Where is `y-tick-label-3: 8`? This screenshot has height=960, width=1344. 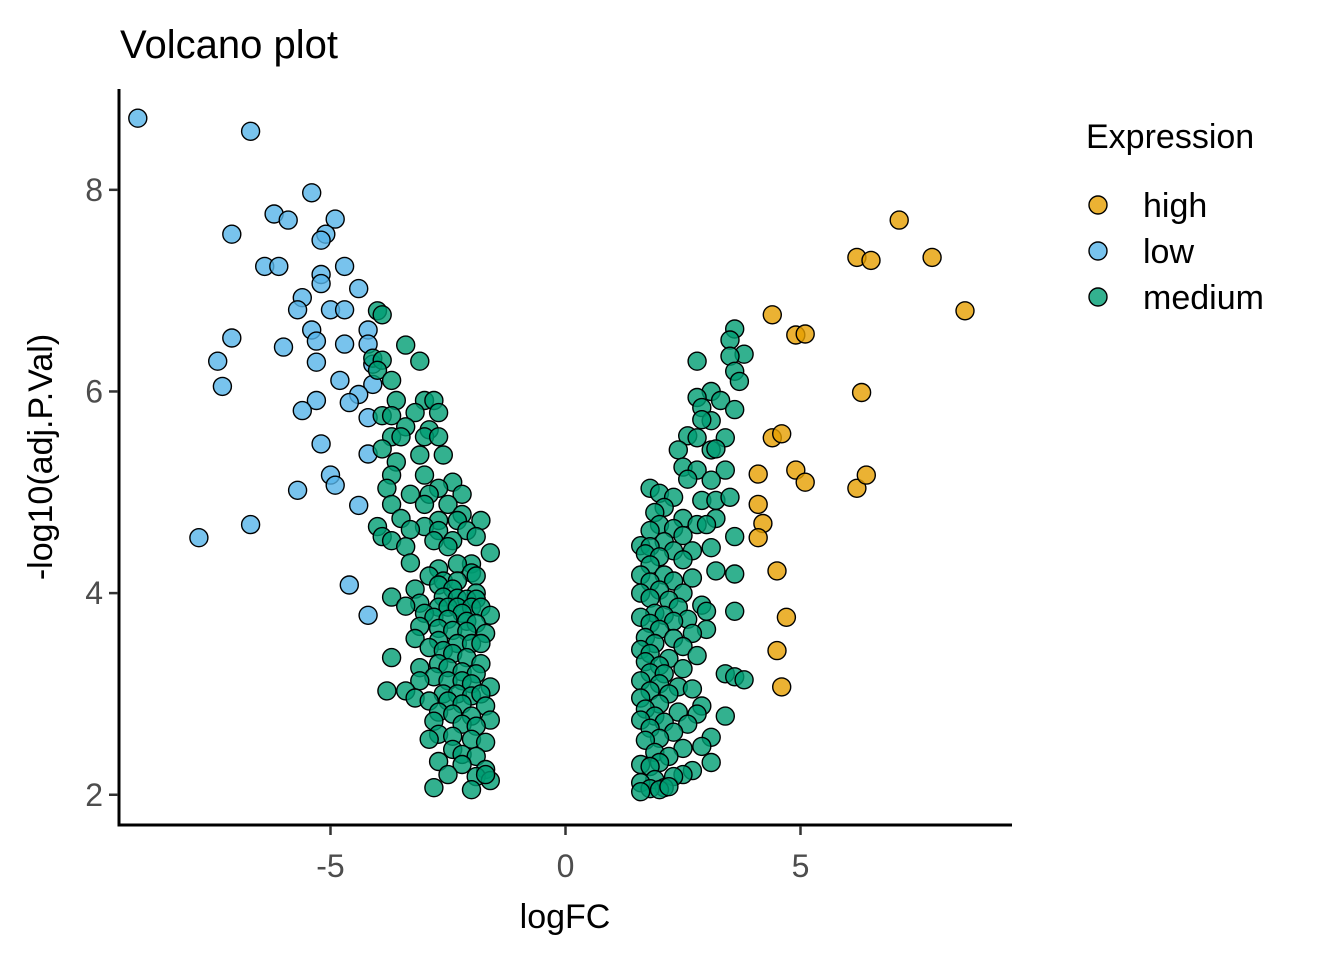 y-tick-label-3: 8 is located at coordinates (94, 190).